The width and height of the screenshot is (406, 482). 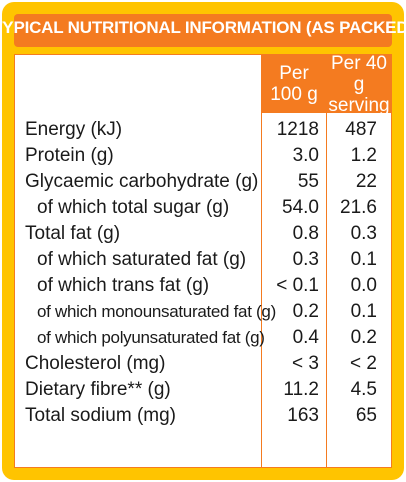 What do you see at coordinates (363, 337) in the screenshot?
I see `row-value-per-serving: 0.2` at bounding box center [363, 337].